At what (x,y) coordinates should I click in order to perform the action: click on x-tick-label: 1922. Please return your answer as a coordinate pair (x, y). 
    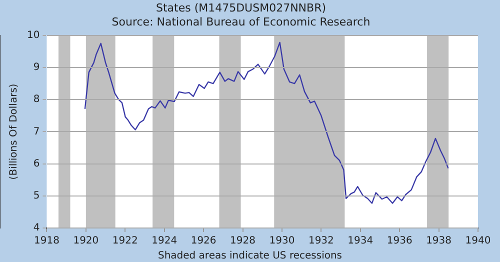
    Looking at the image, I should click on (125, 241).